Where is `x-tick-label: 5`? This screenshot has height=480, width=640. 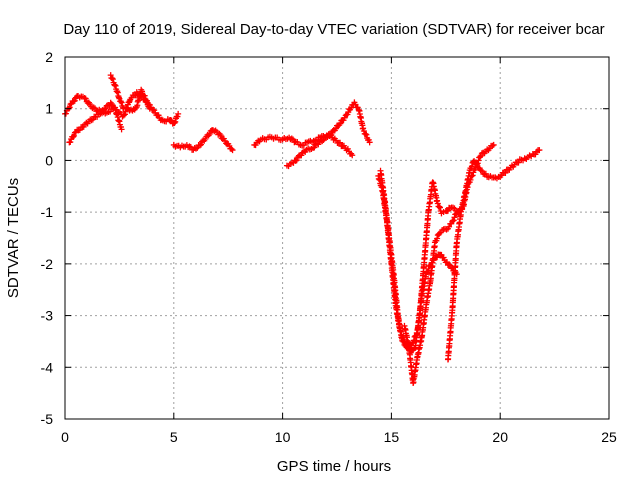
x-tick-label: 5 is located at coordinates (174, 437).